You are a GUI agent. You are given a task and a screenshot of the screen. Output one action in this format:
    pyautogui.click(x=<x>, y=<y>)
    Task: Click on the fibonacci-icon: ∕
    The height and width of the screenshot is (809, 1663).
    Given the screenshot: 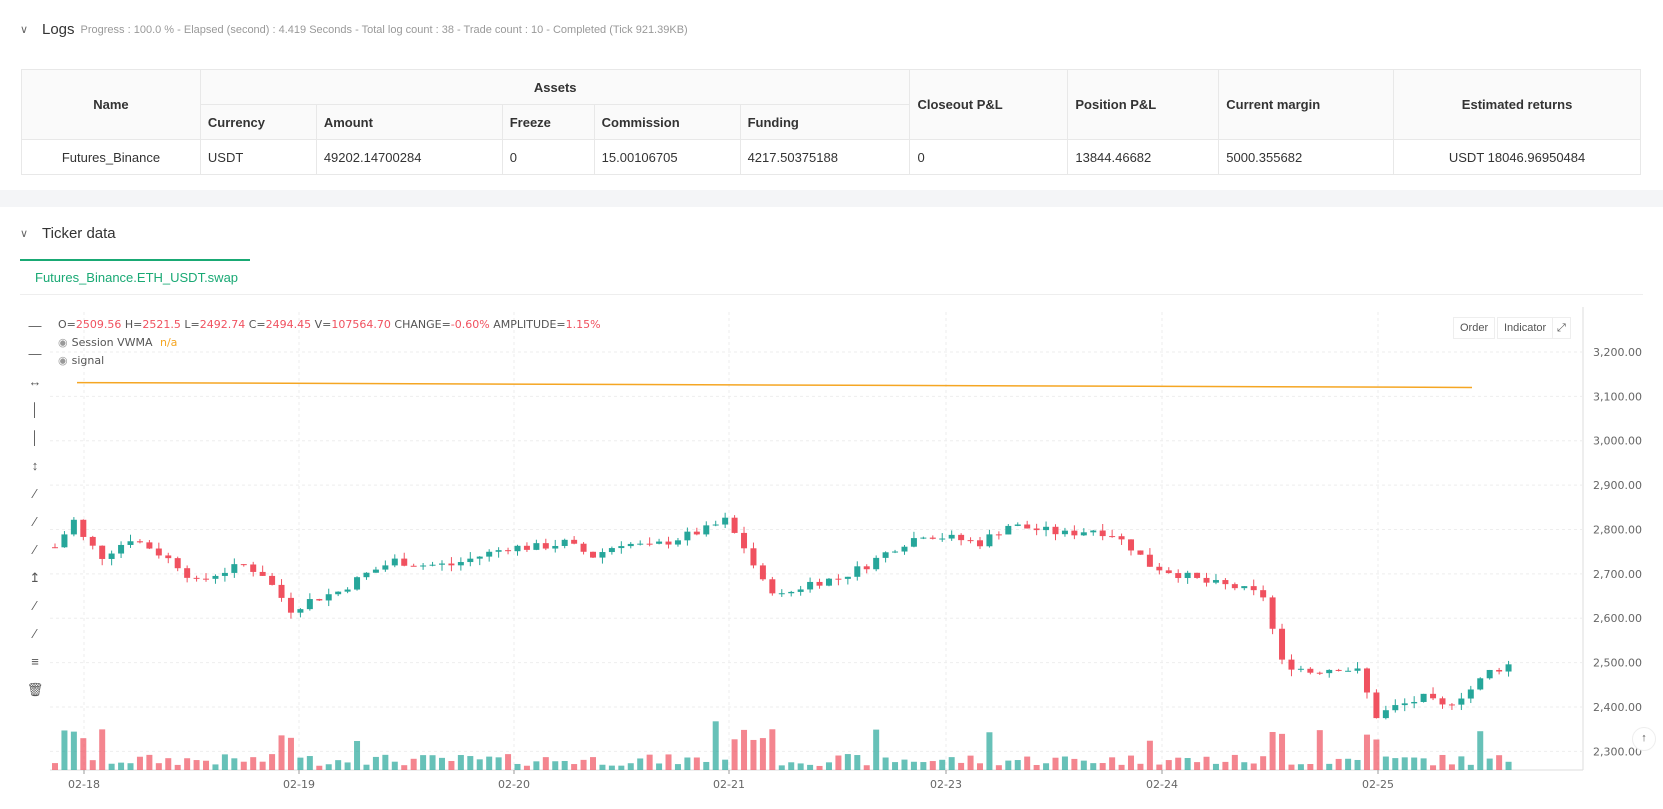 What is the action you would take?
    pyautogui.click(x=35, y=633)
    